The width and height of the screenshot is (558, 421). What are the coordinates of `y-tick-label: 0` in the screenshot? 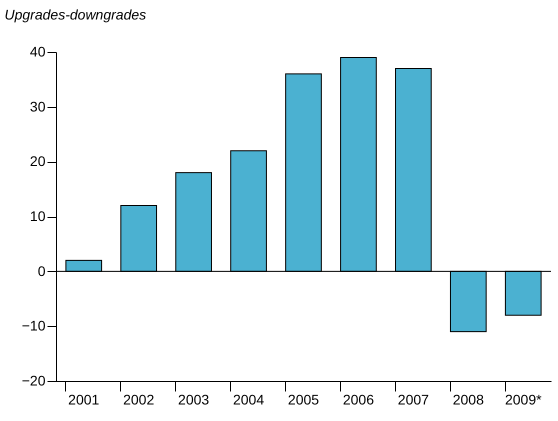 It's located at (42, 270).